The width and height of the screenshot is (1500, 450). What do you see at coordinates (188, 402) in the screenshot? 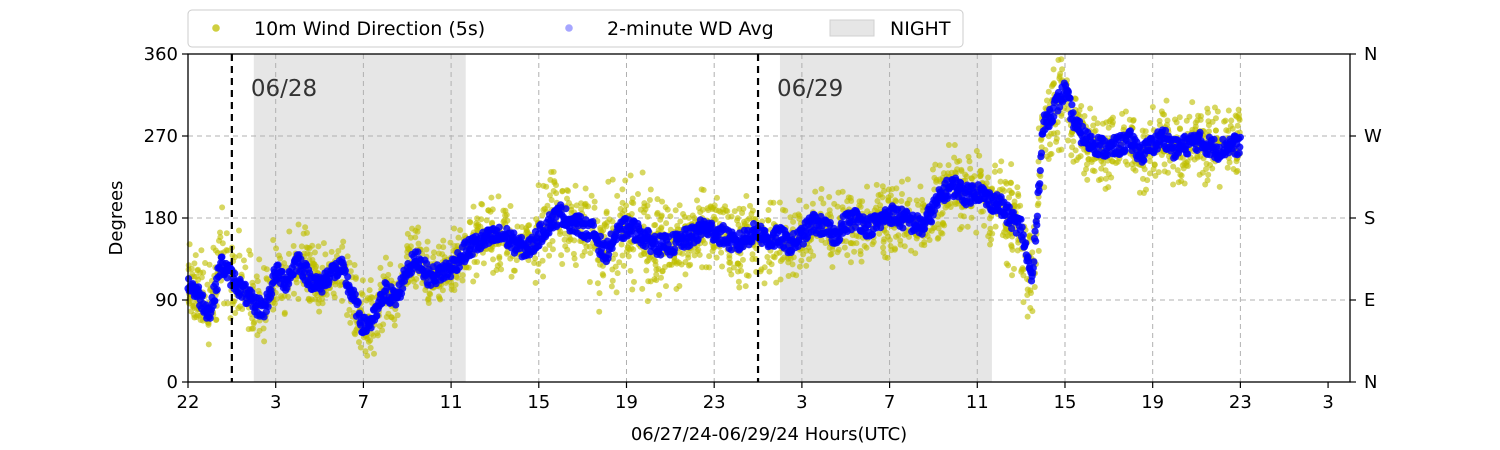
I see `x-tick-label: 22` at bounding box center [188, 402].